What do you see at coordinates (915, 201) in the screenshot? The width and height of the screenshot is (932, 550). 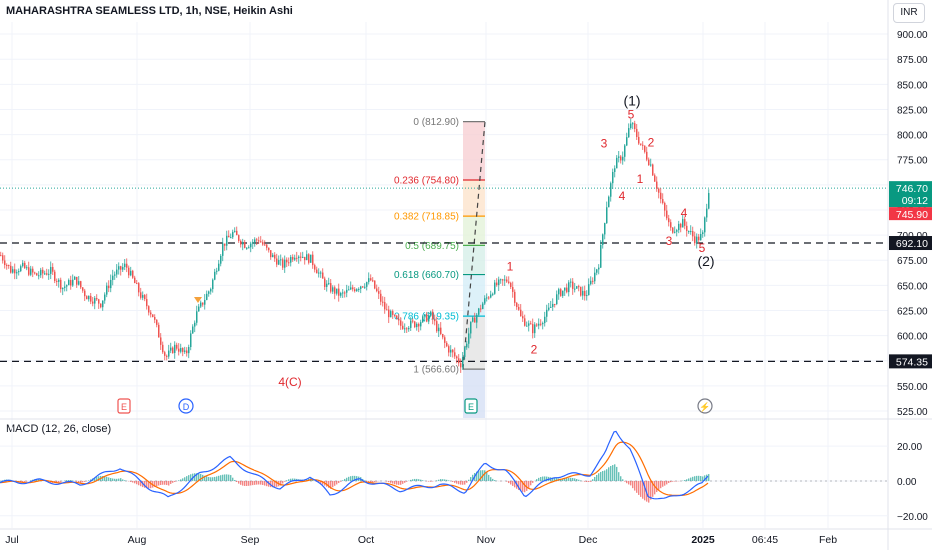 I see `last-price-badge-text: 09:12` at bounding box center [915, 201].